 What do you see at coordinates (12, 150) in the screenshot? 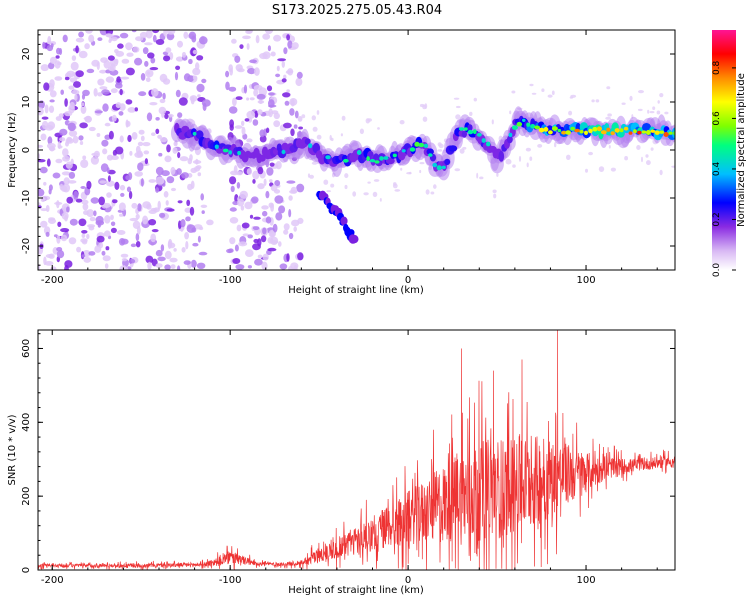
I see `spectrogram-y-label: Frequency (Hz)` at bounding box center [12, 150].